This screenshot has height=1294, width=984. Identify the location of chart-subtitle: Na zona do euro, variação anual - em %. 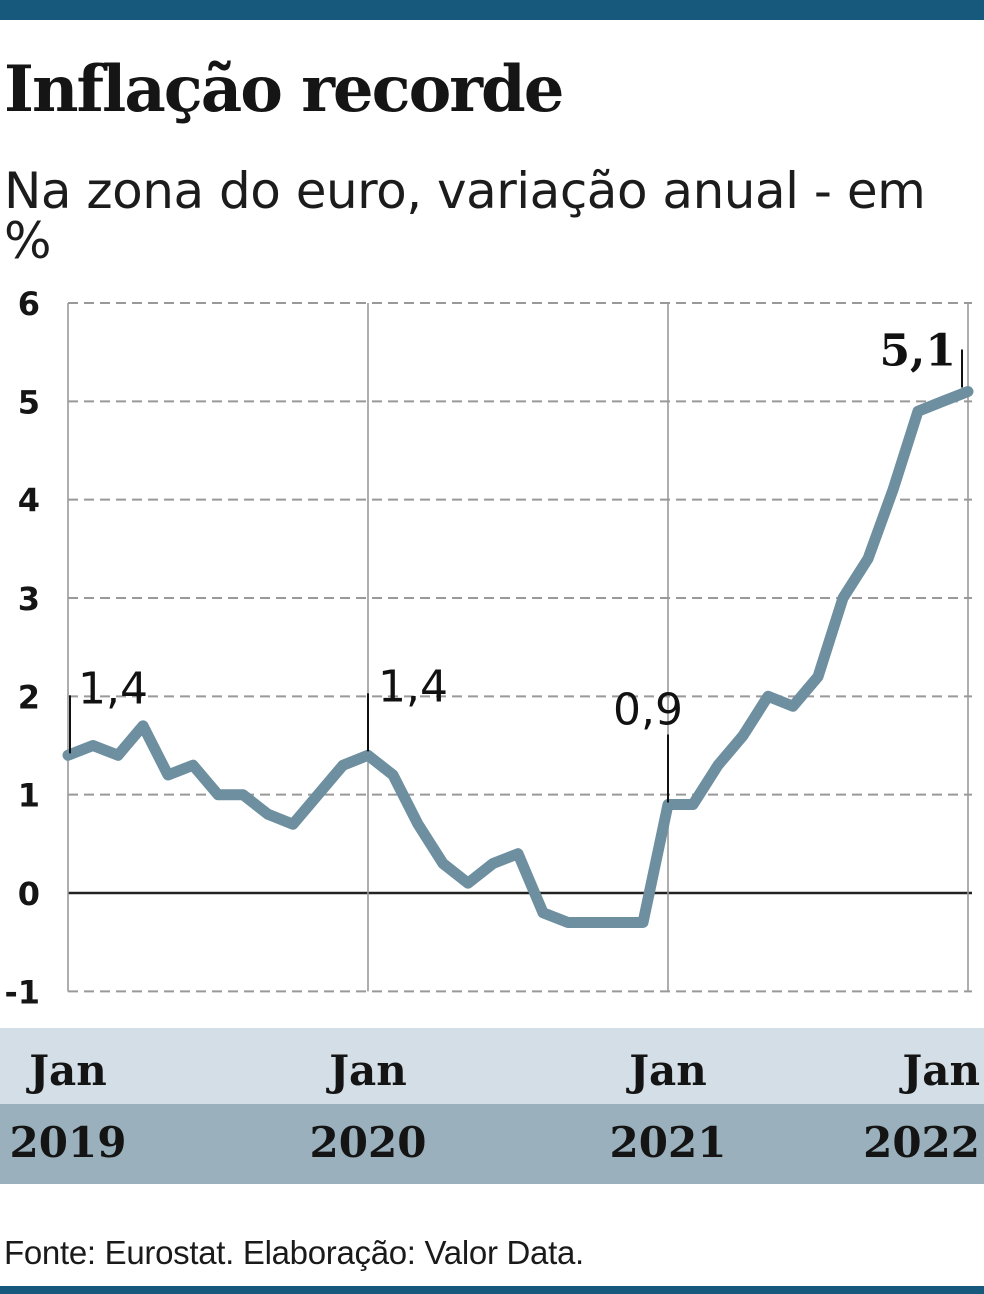
(465, 216).